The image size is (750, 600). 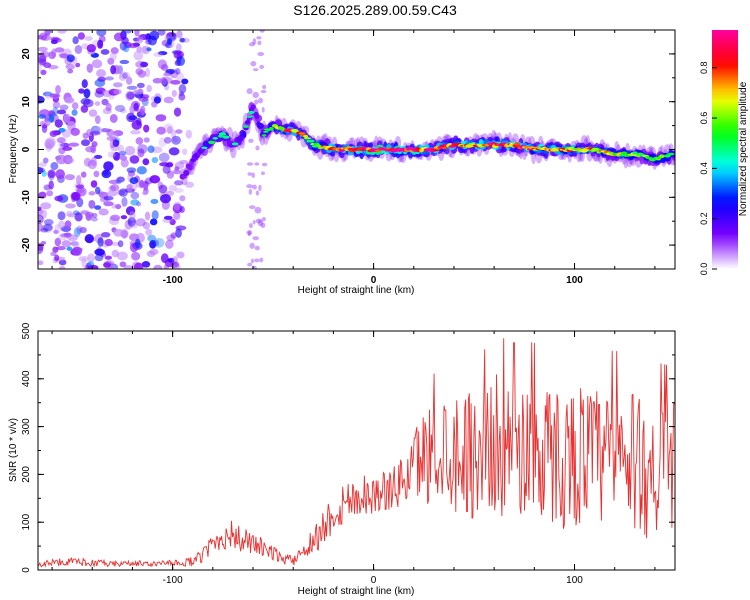 I want to click on y-tick-label: 100, so click(x=26, y=521).